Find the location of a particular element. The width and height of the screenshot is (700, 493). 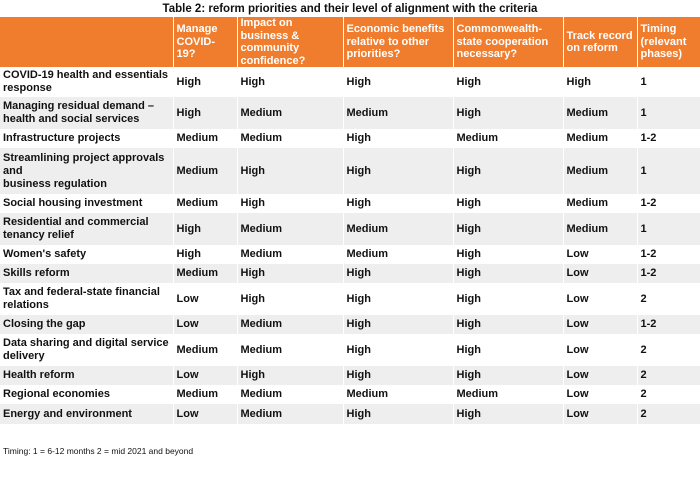

row-label: Skills reform is located at coordinates (86, 273).